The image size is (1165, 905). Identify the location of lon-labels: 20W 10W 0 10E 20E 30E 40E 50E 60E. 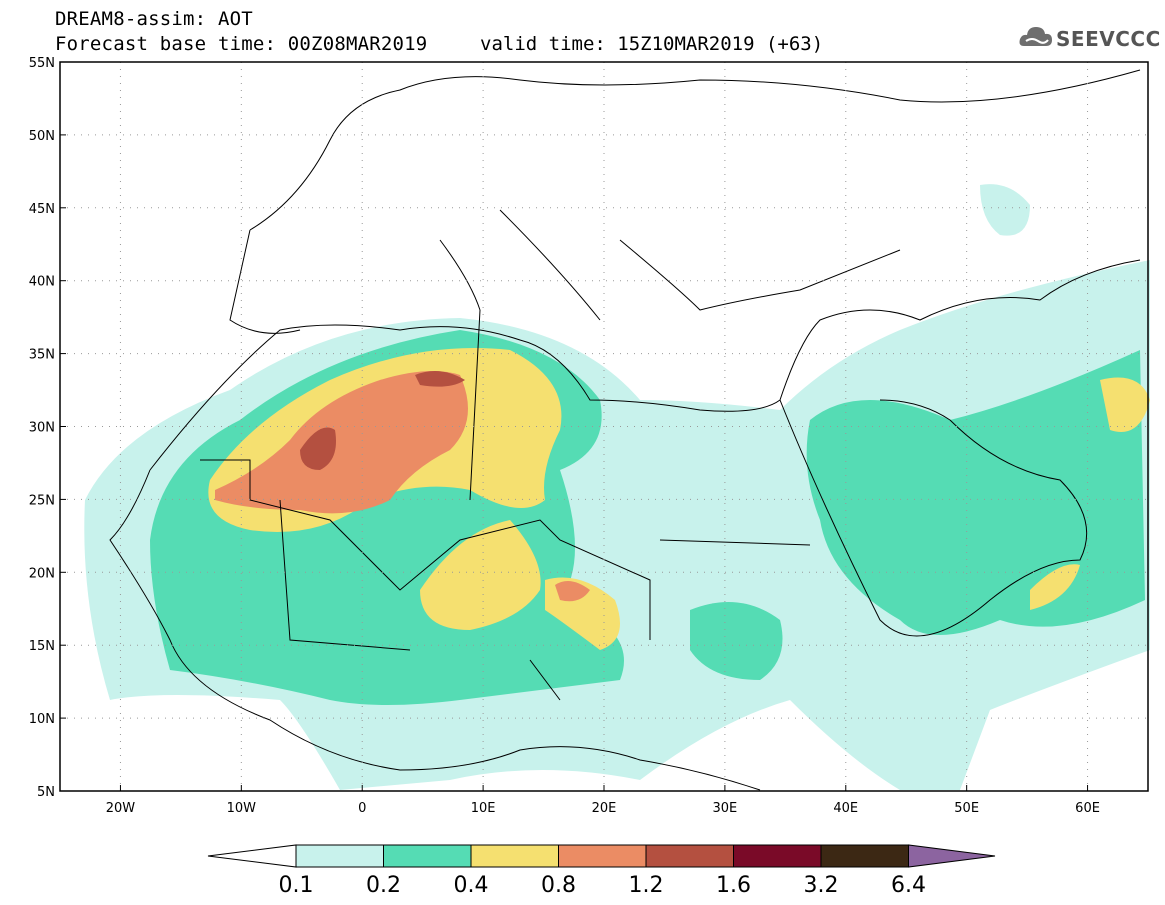
(603, 800).